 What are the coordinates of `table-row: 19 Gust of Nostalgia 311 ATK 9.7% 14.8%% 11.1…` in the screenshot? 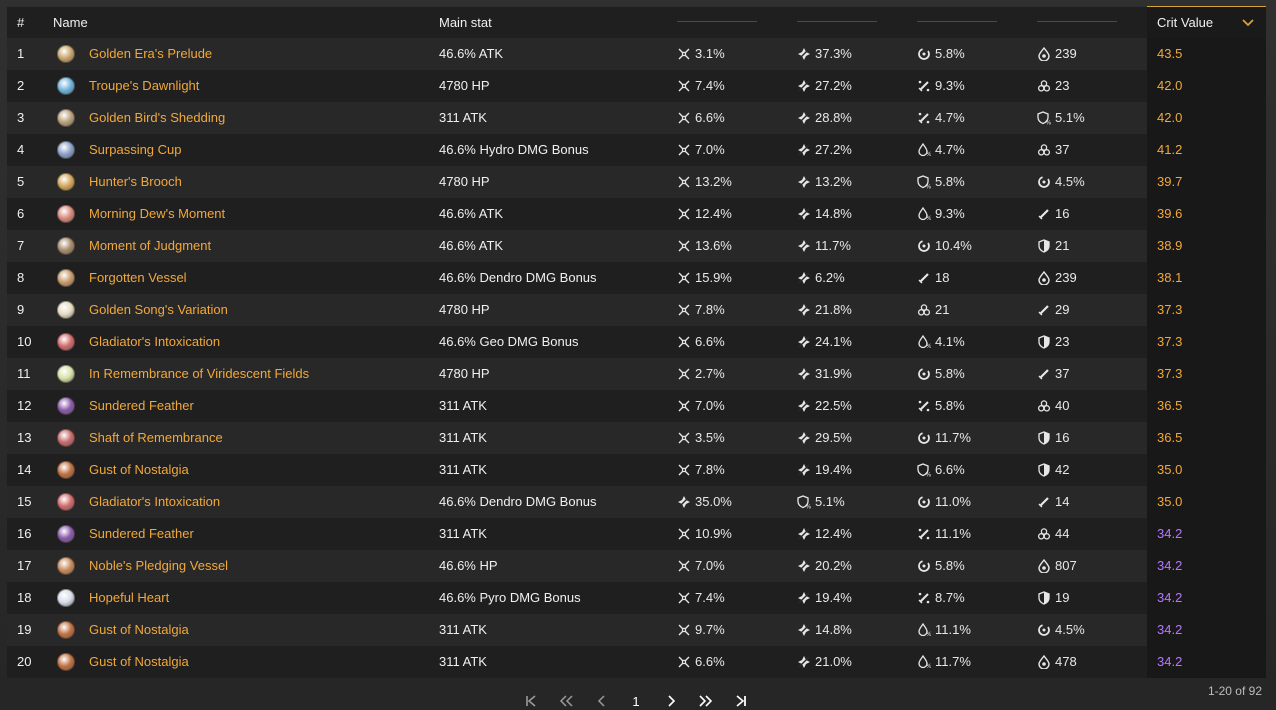 It's located at (636, 629).